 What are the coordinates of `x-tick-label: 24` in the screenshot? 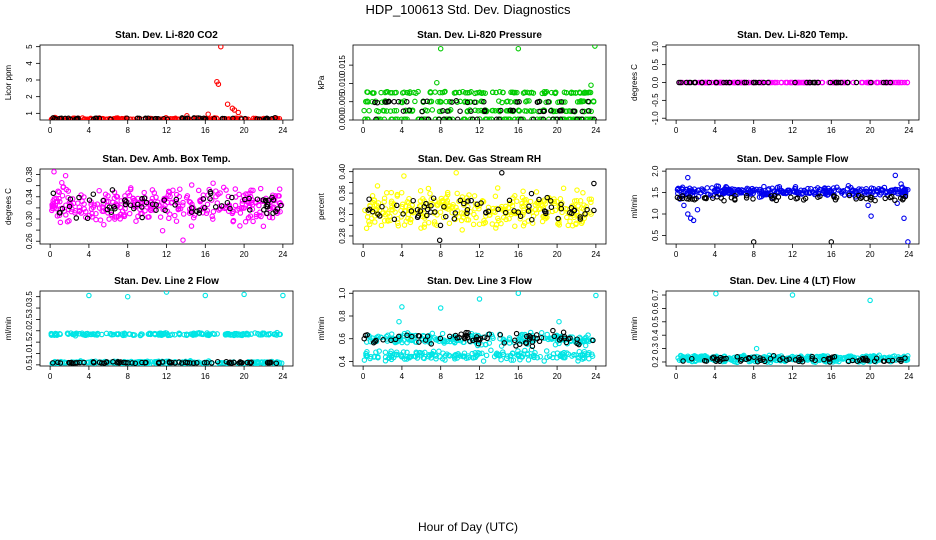 It's located at (595, 254).